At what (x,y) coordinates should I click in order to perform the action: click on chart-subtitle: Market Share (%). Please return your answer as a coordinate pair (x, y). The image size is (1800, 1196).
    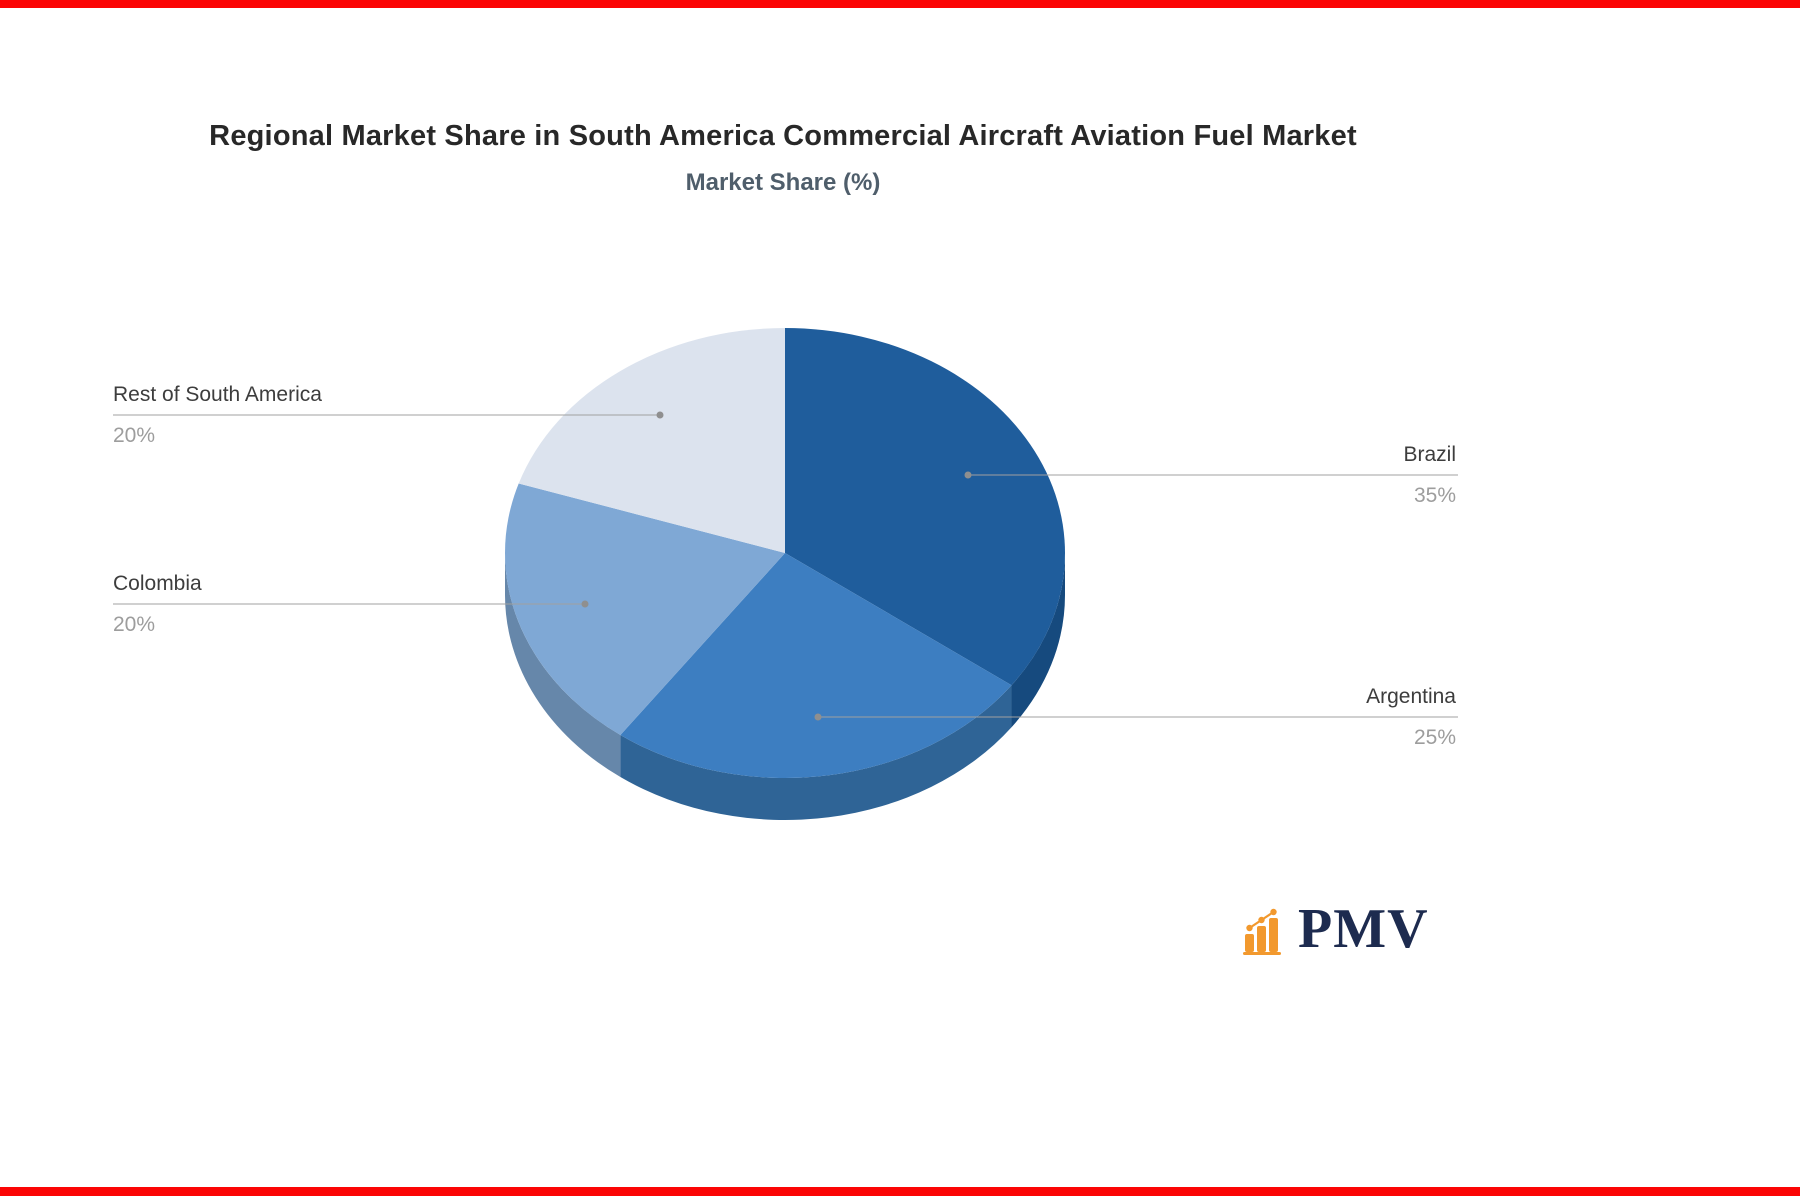
    Looking at the image, I should click on (783, 182).